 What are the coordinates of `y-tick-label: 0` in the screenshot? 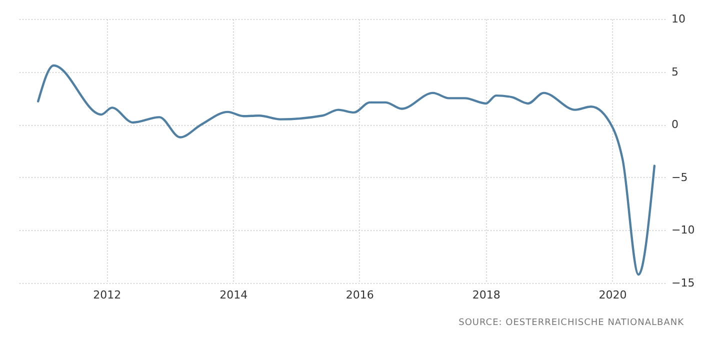 It's located at (675, 125).